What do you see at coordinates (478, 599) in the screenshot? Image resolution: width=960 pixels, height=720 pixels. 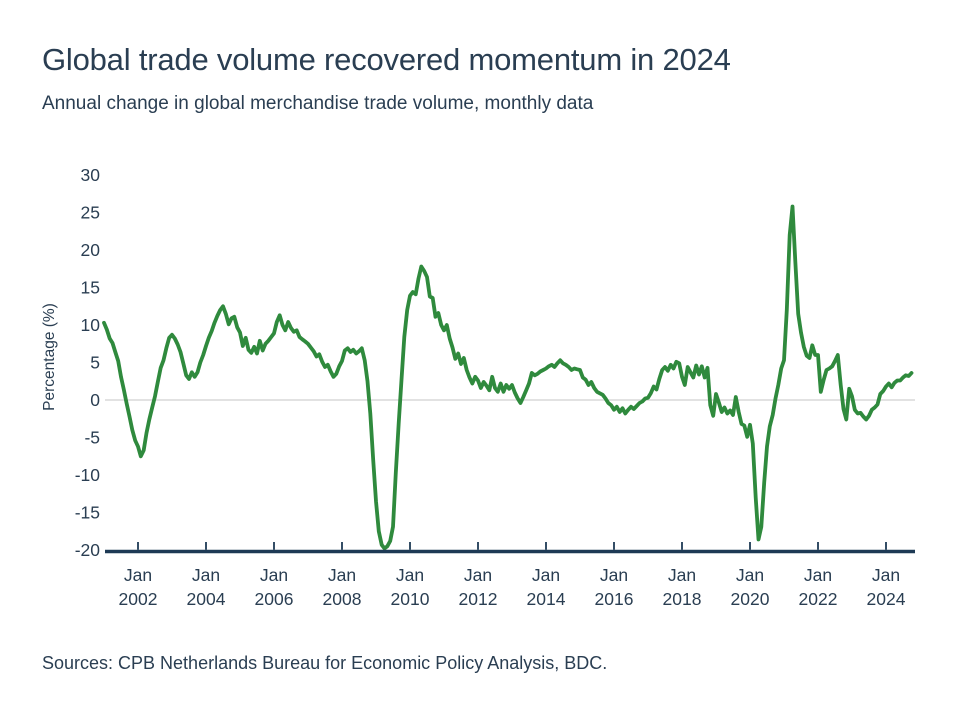 I see `x-axis-tick-label-year: 2012` at bounding box center [478, 599].